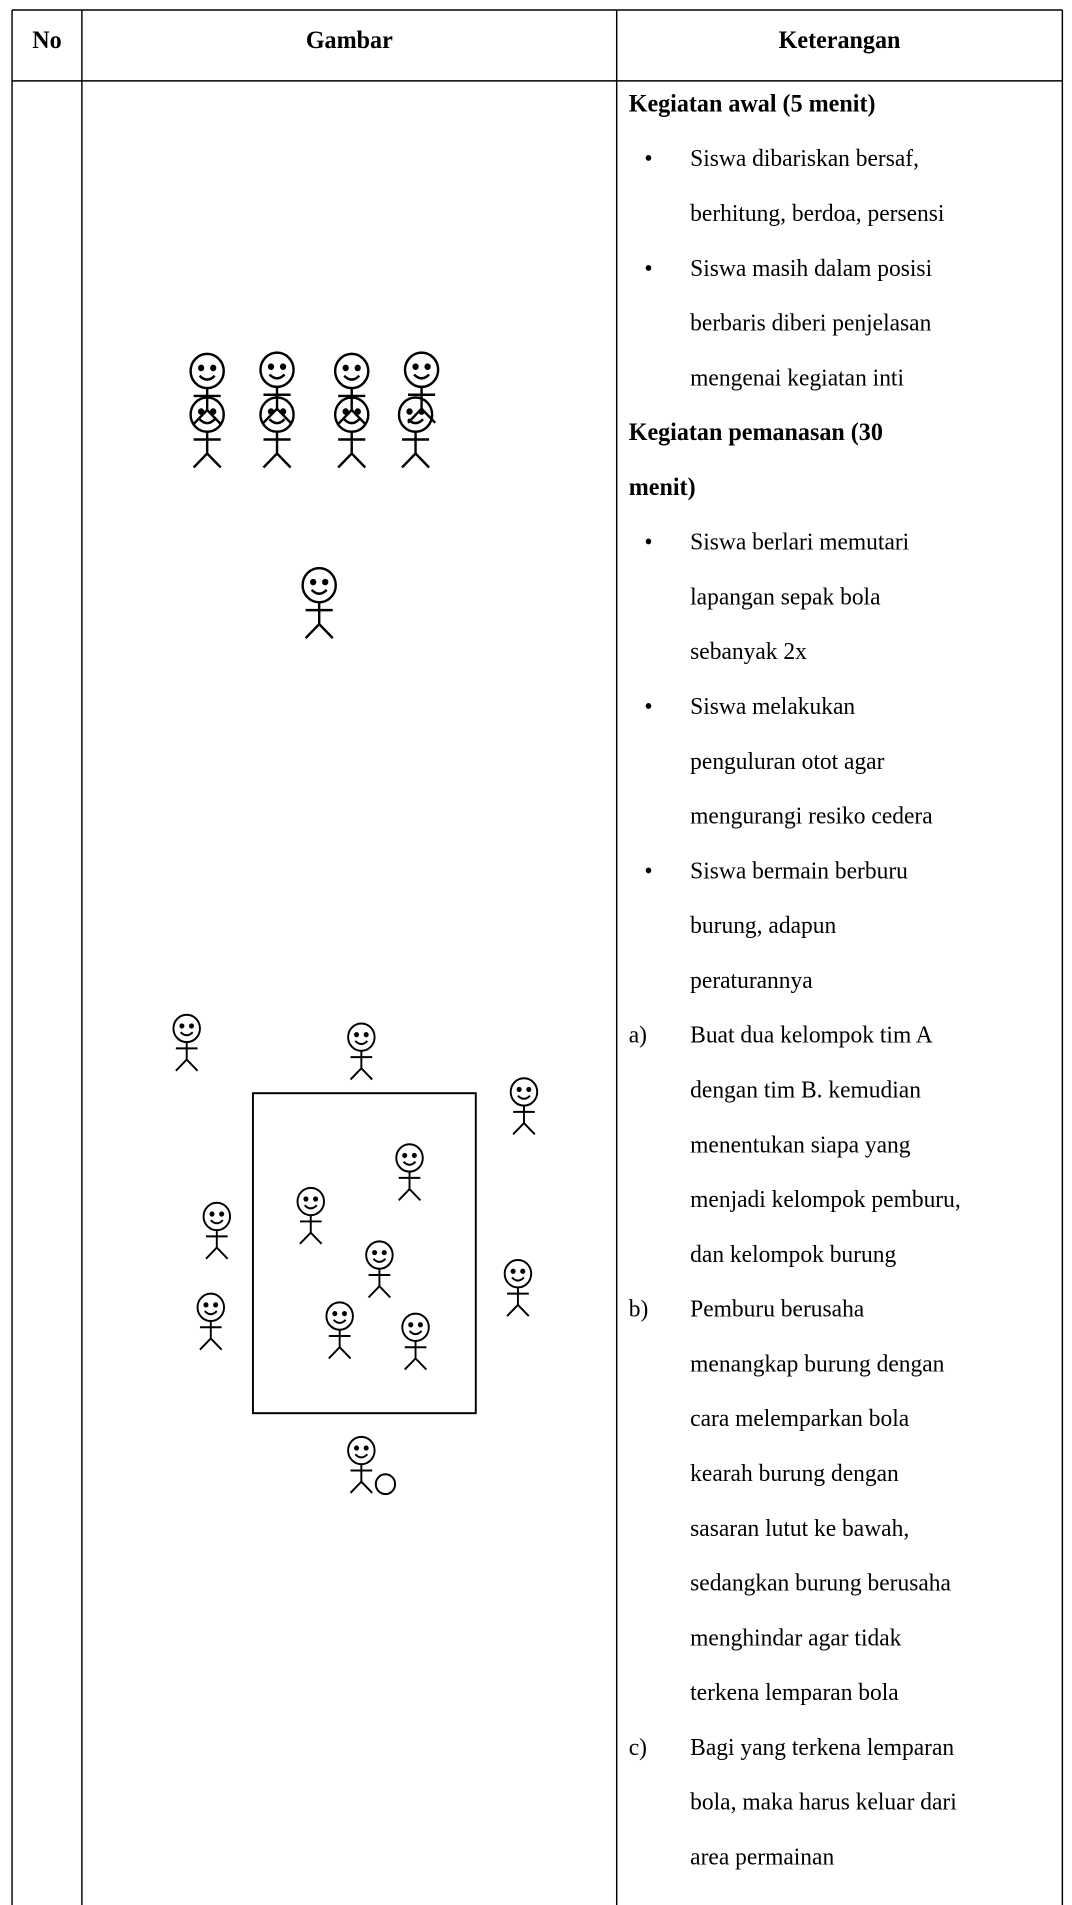  What do you see at coordinates (662, 487) in the screenshot?
I see `section-heading: menit)` at bounding box center [662, 487].